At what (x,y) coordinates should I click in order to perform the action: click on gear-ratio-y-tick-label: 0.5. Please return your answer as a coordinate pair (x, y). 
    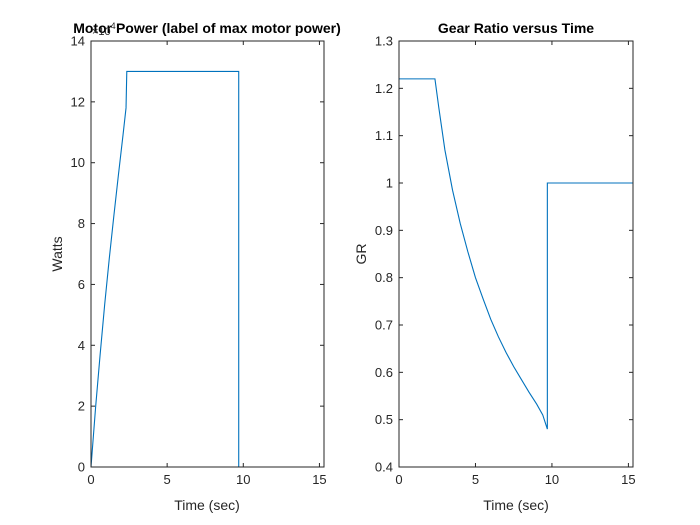
    Looking at the image, I should click on (384, 419).